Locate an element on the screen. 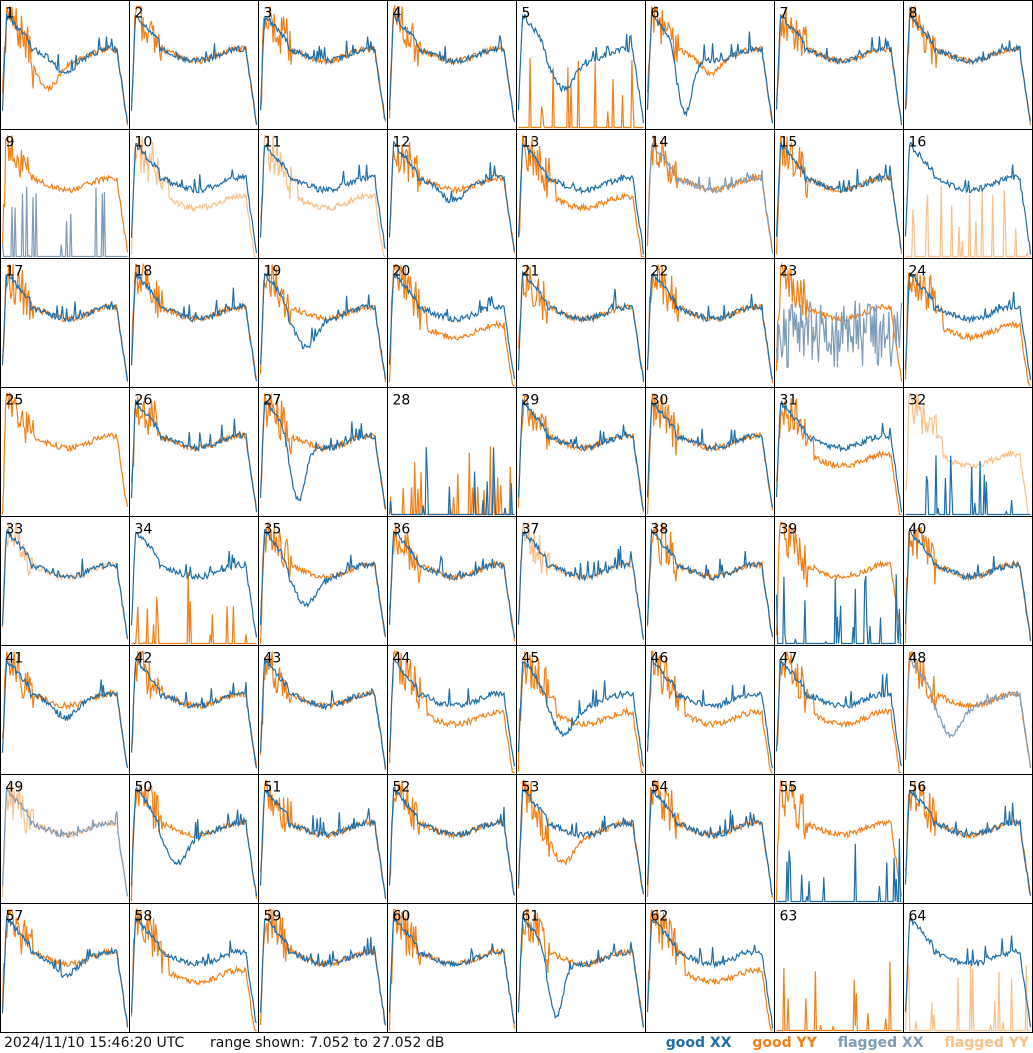 The image size is (1033, 1053). panel-label: 33 is located at coordinates (15, 530).